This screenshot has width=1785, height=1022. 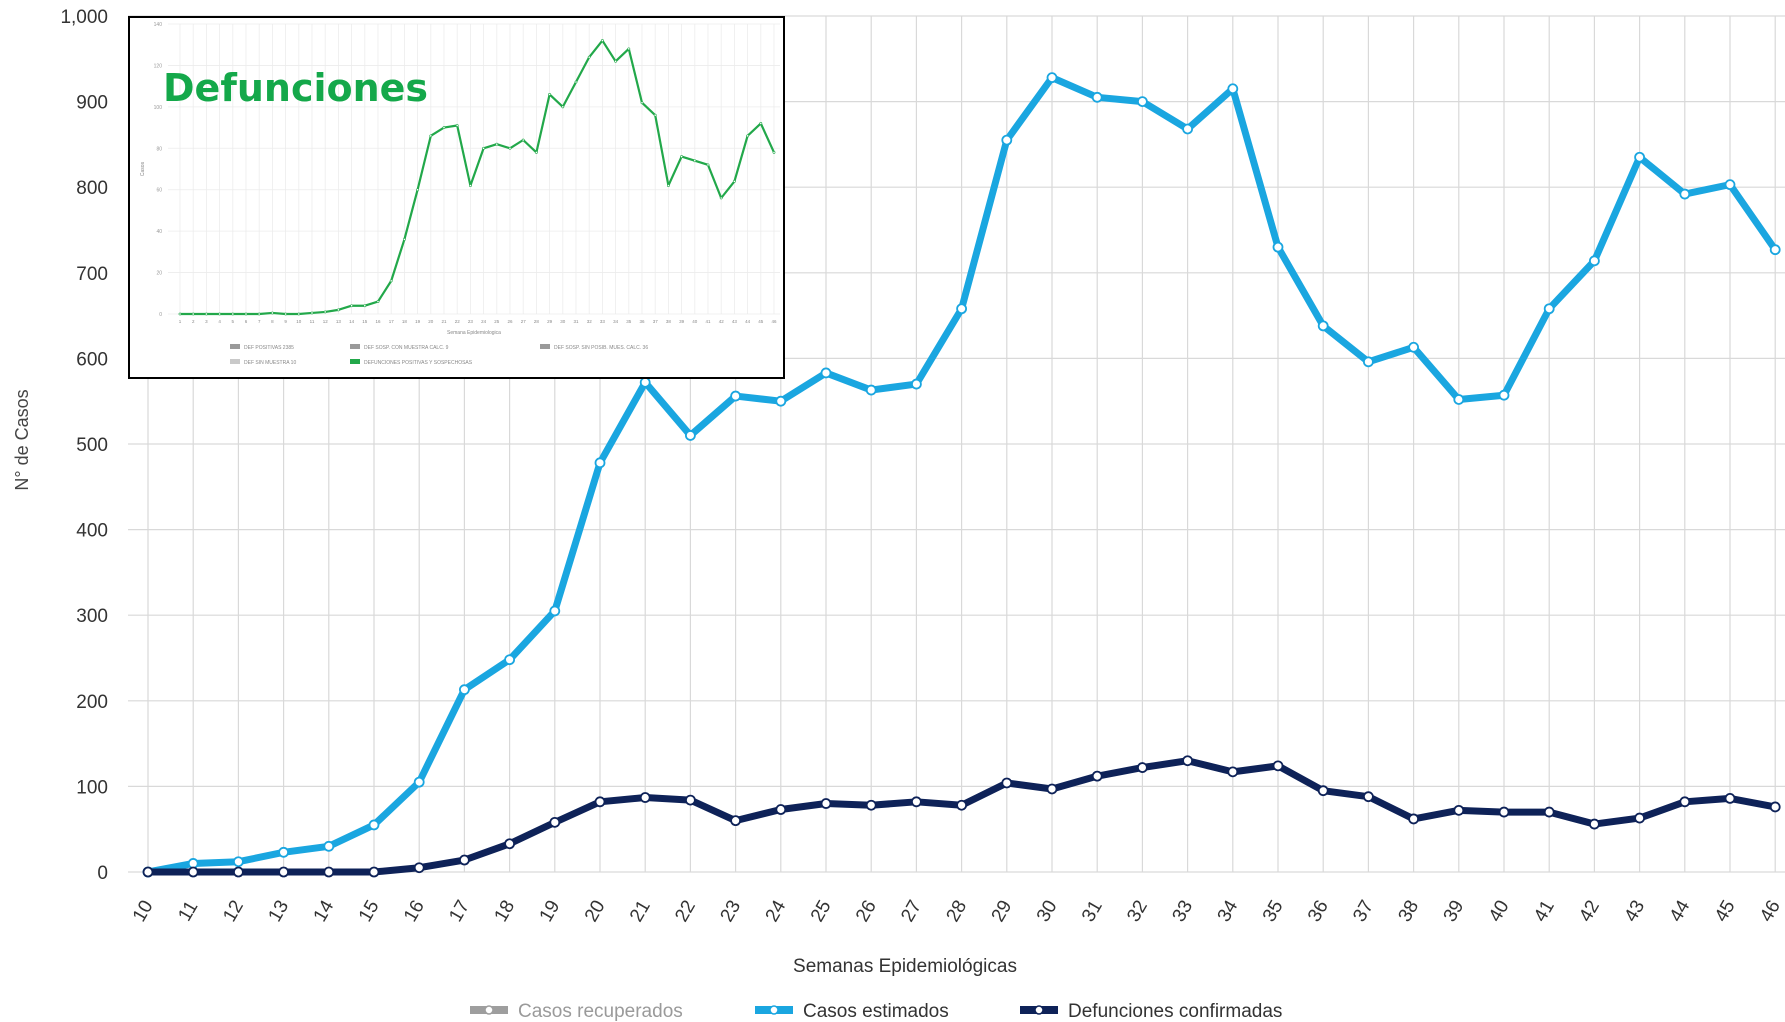 What do you see at coordinates (1408, 911) in the screenshot?
I see `x-tick-label: 38` at bounding box center [1408, 911].